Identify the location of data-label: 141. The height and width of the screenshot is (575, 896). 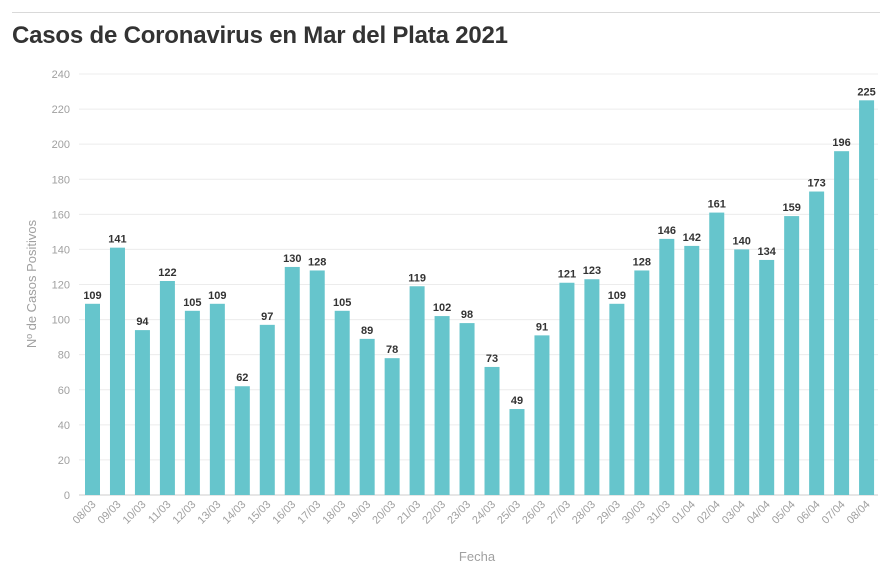
(117, 240).